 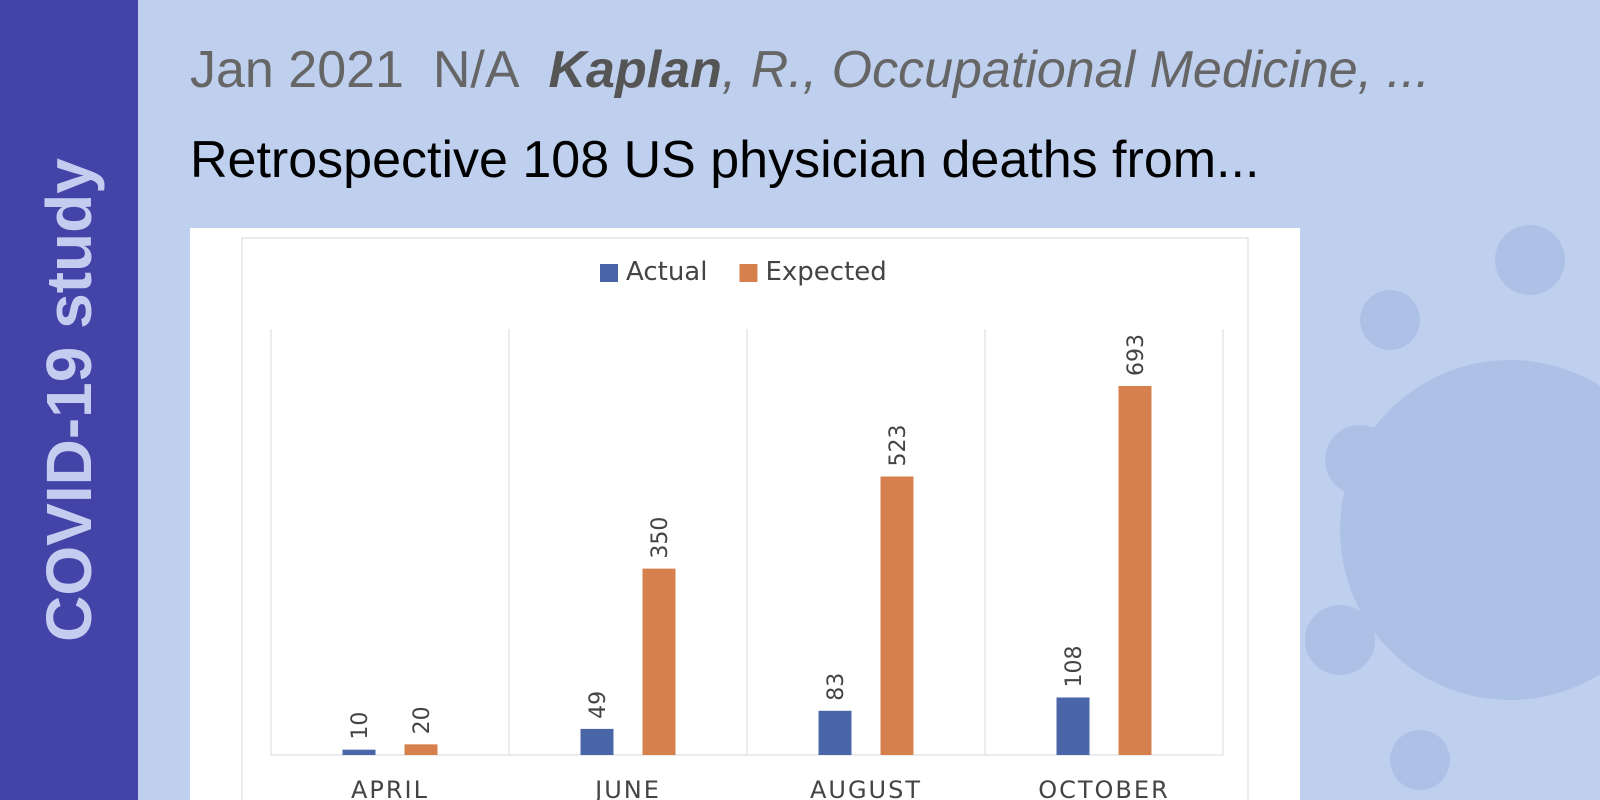 I want to click on x-tick-label: OCTOBER, so click(x=1104, y=788).